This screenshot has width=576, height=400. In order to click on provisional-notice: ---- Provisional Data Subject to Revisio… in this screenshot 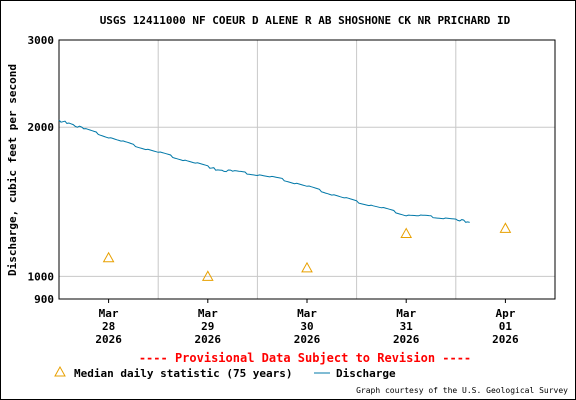, I will do `click(305, 358)`.